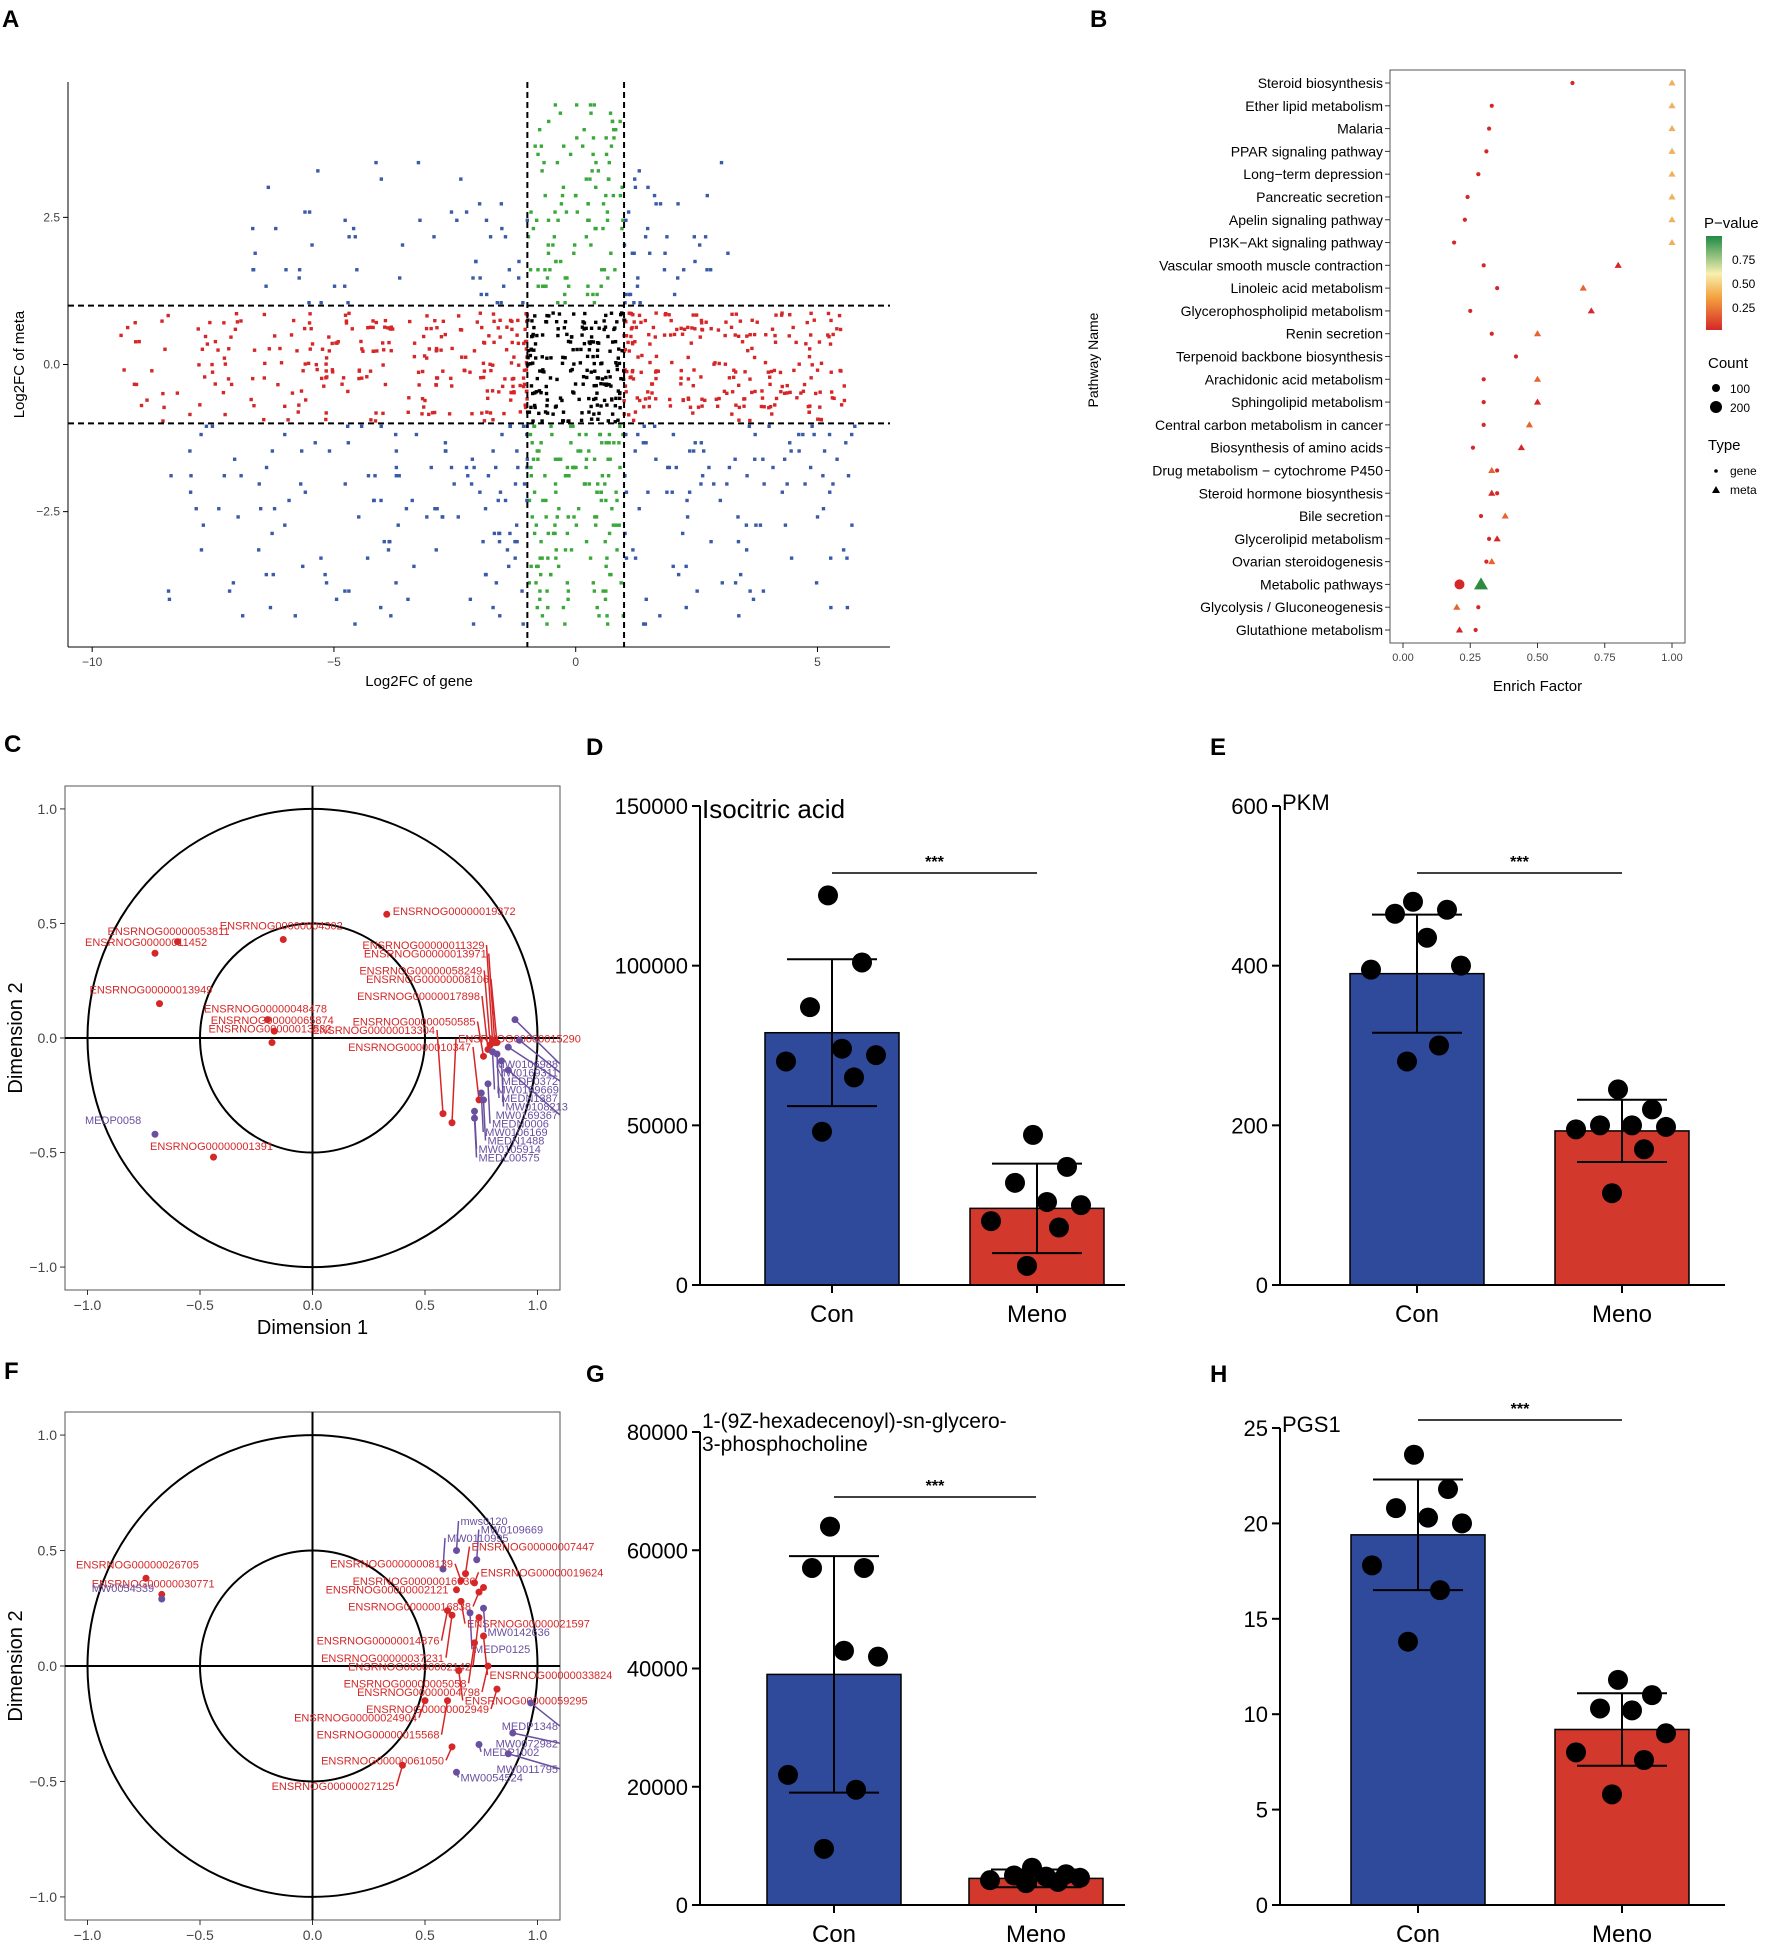 This screenshot has height=1948, width=1769. I want to click on legend-count-dot-small, so click(1716, 388).